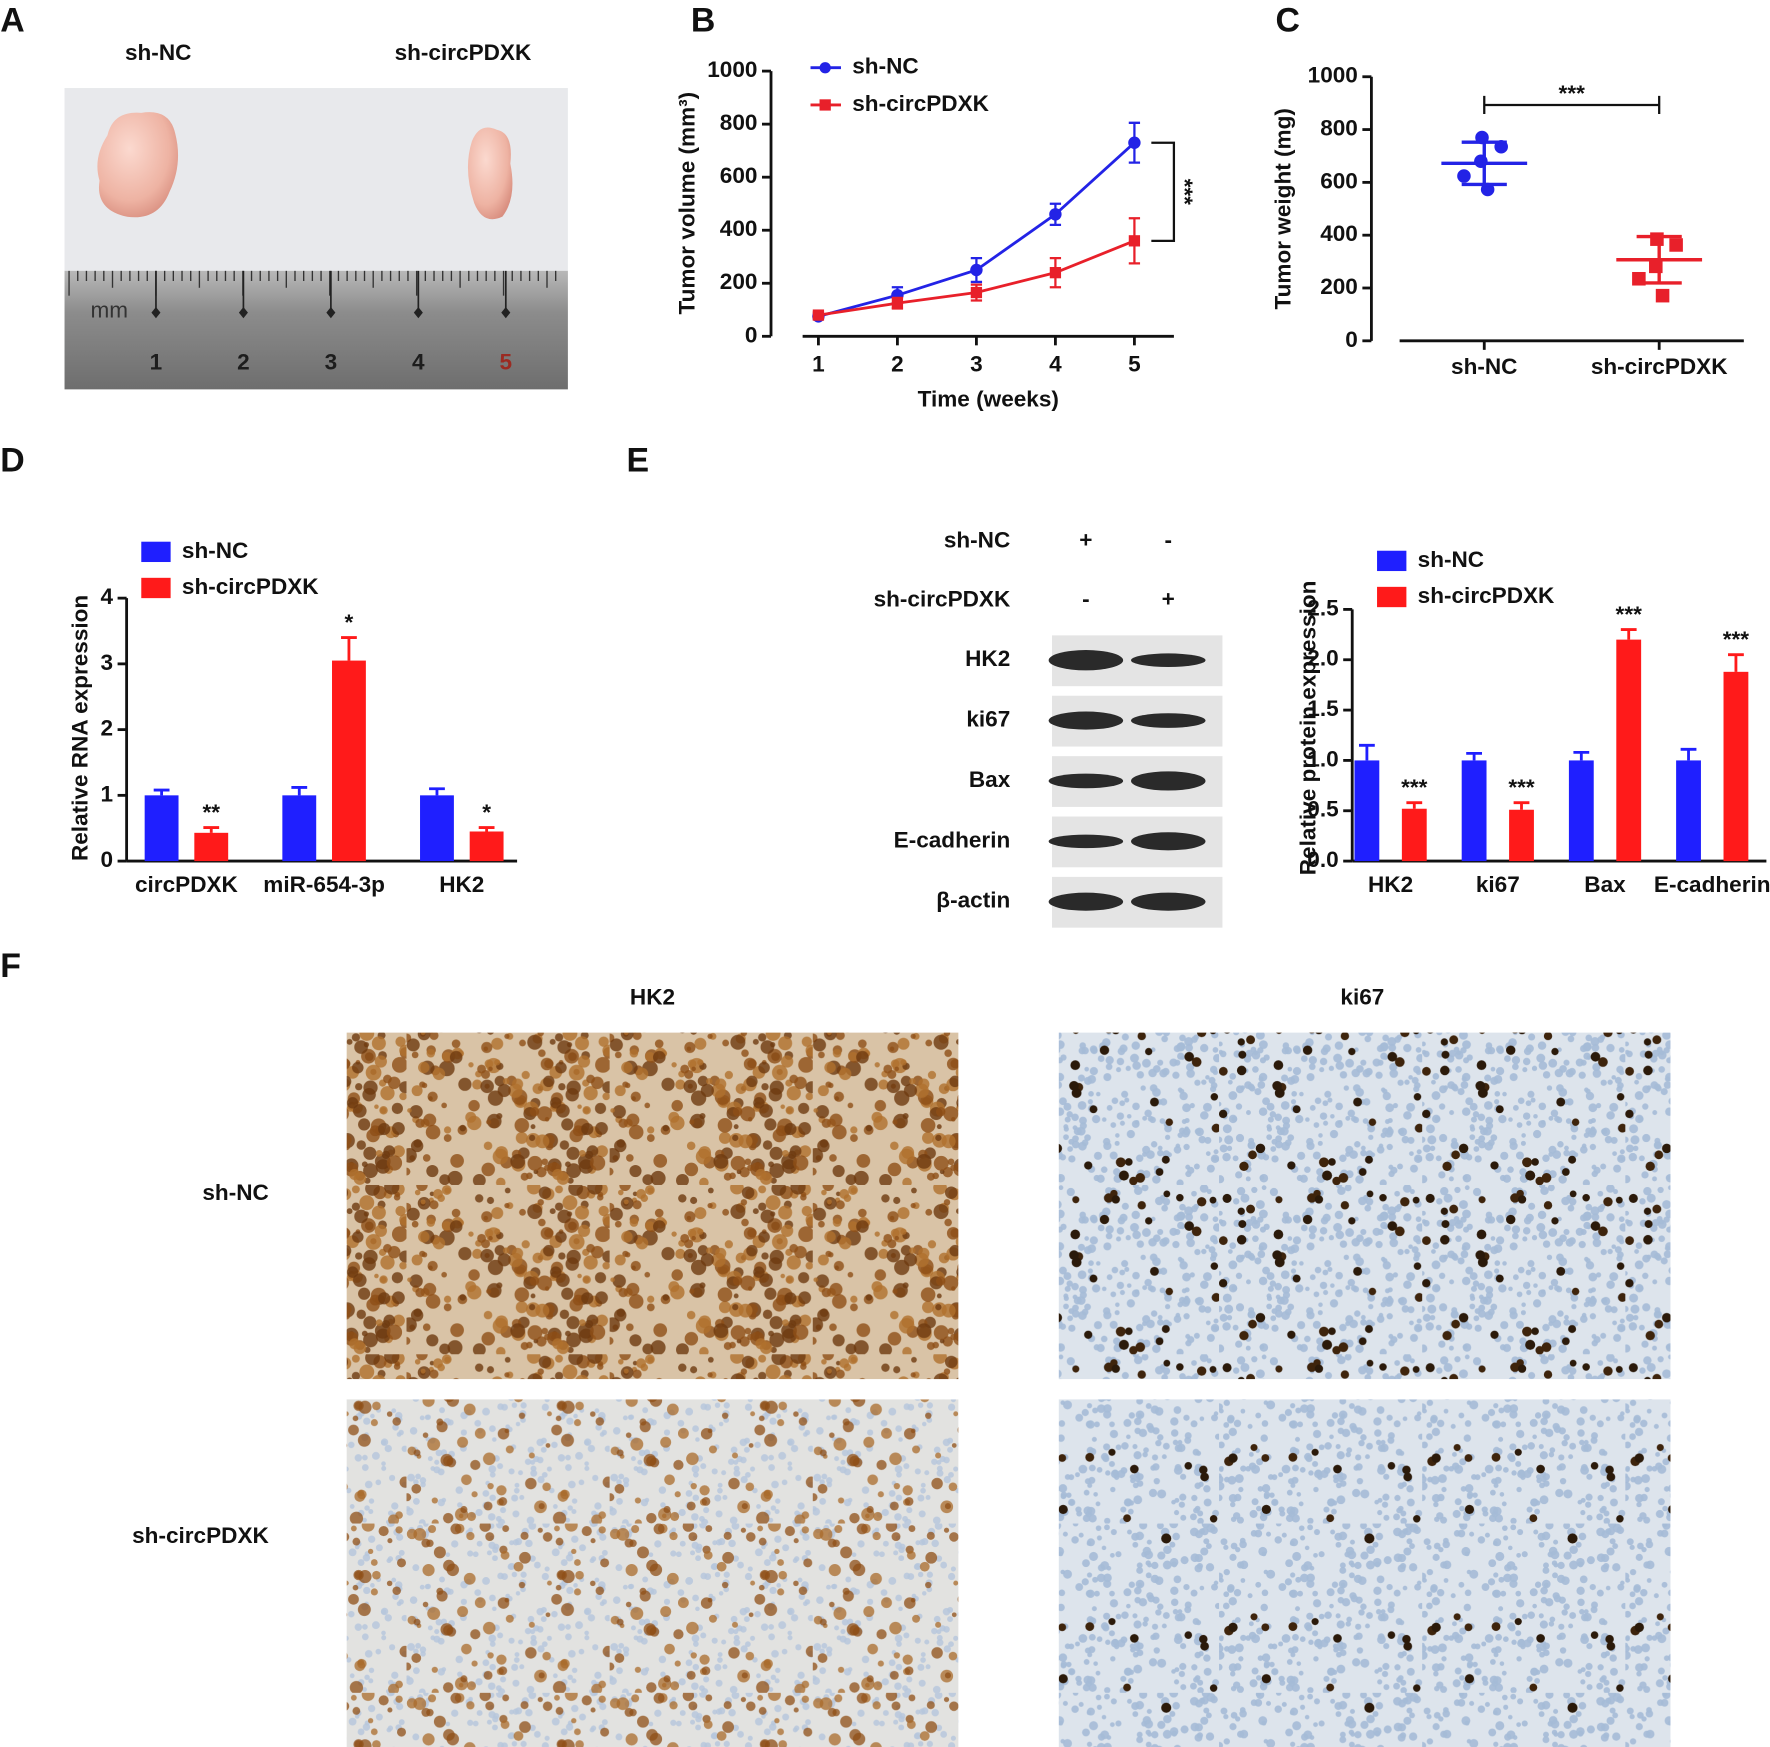 This screenshot has height=1747, width=1770. I want to click on y-tick-label: 3, so click(107, 662).